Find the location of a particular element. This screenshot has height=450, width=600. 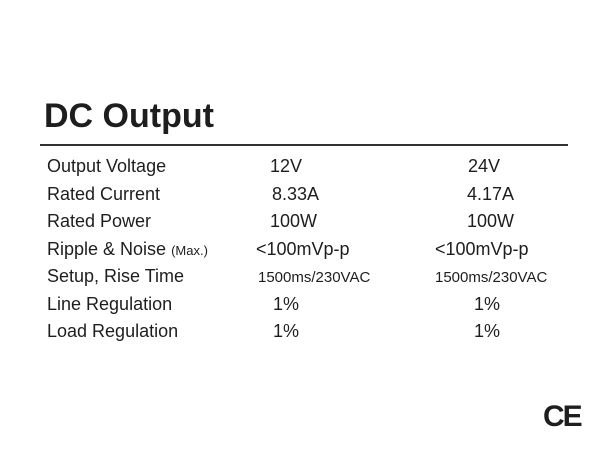

row-label: Rated Power is located at coordinates (99, 221).